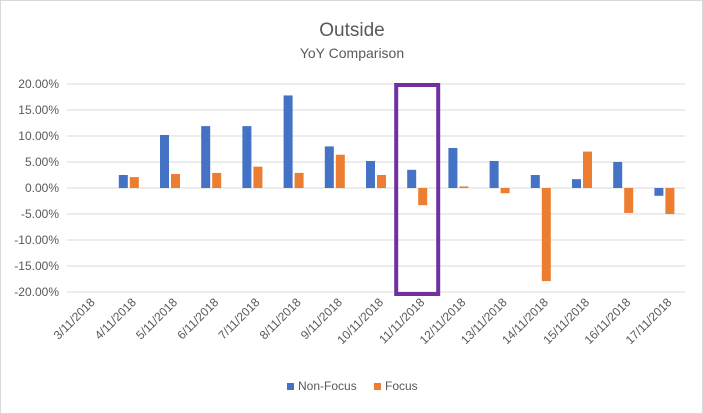 The height and width of the screenshot is (414, 703). Describe the element at coordinates (280, 318) in the screenshot. I see `x-tick-label: 8/11/2018` at that location.